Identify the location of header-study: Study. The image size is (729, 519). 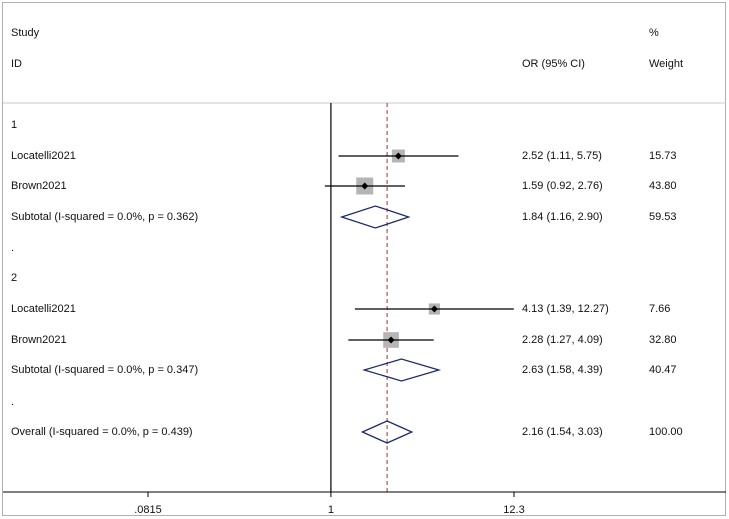
(25, 33).